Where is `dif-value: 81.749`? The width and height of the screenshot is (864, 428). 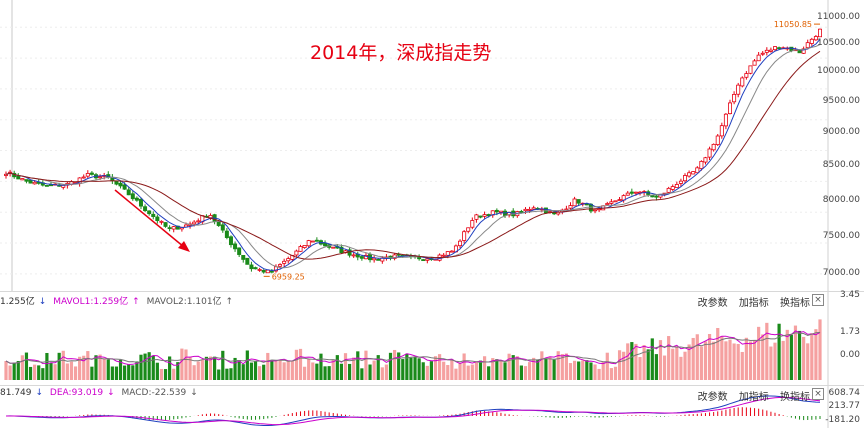 dif-value: 81.749 is located at coordinates (16, 393).